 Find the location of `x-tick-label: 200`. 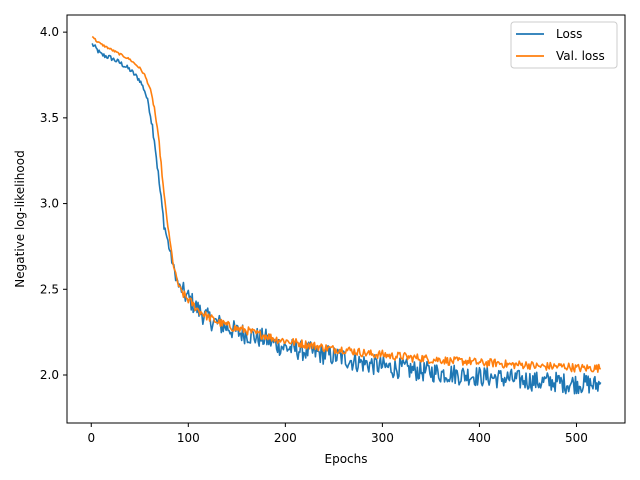

x-tick-label: 200 is located at coordinates (285, 438).